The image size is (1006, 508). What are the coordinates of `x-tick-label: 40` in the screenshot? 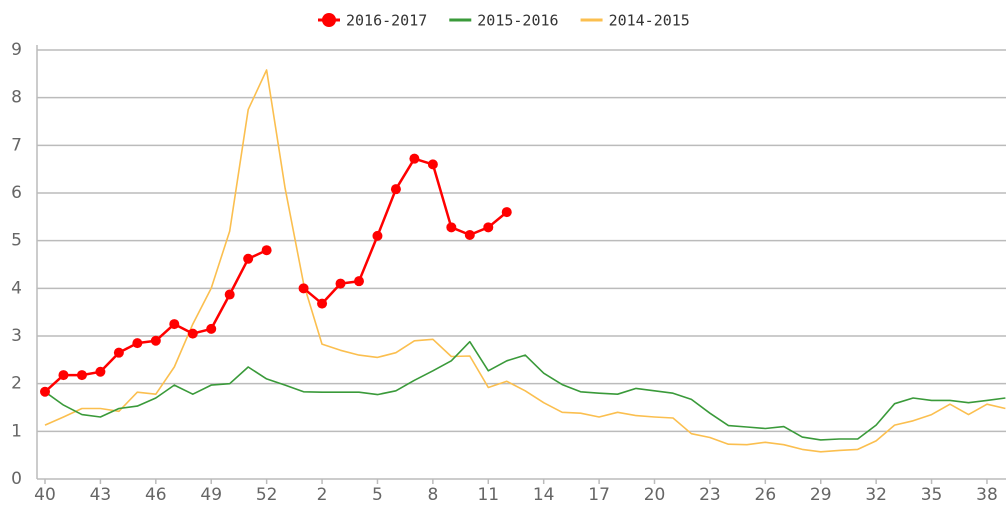 It's located at (45, 495).